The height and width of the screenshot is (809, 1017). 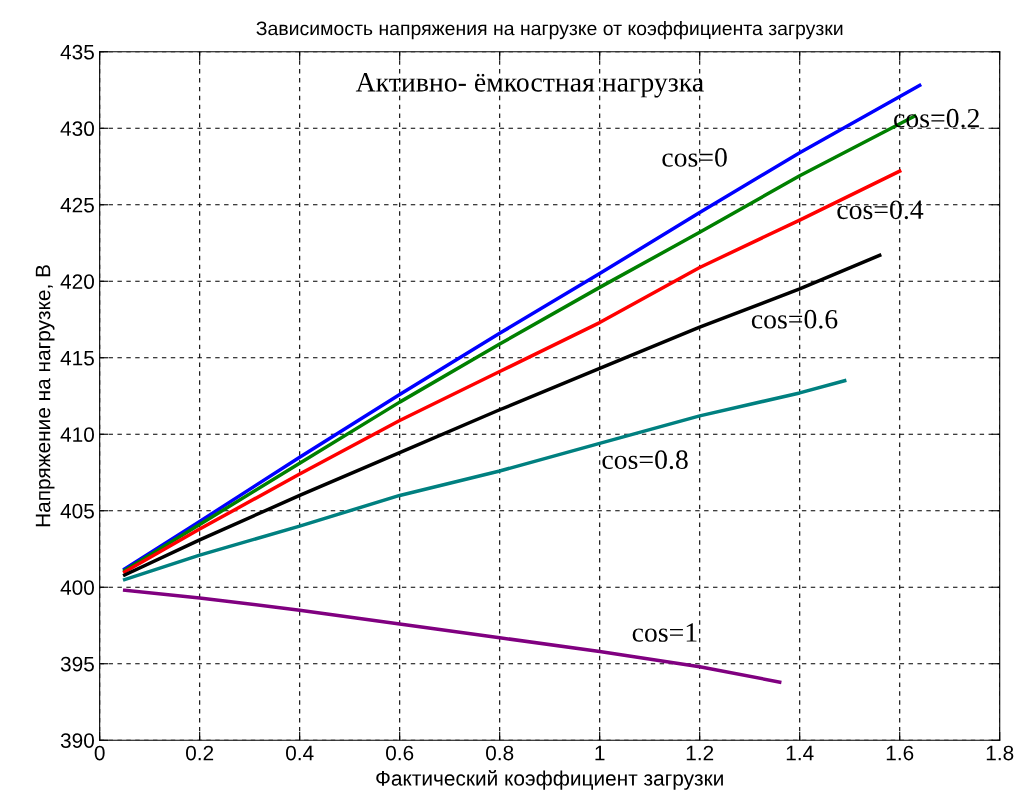 What do you see at coordinates (400, 753) in the screenshot?
I see `x-tick-label: 0.6` at bounding box center [400, 753].